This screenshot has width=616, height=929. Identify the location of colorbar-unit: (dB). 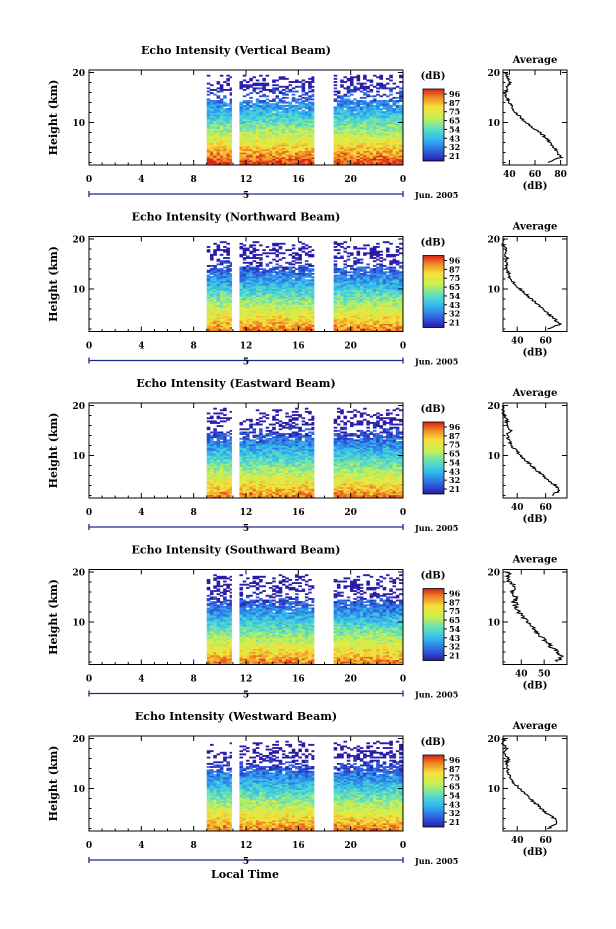
(433, 76).